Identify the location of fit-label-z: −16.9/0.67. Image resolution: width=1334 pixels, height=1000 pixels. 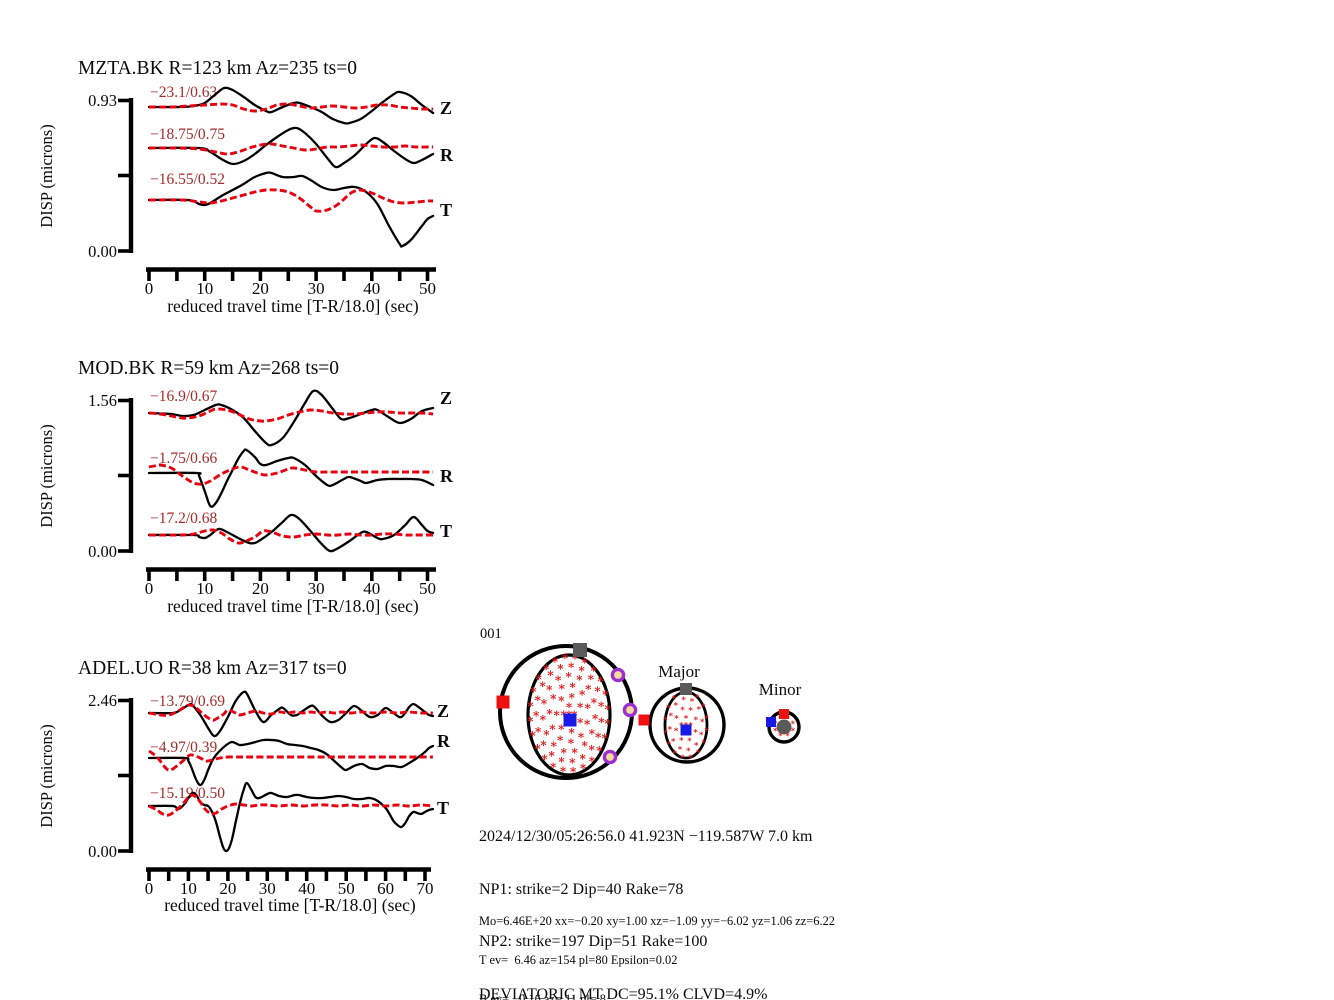
(184, 396).